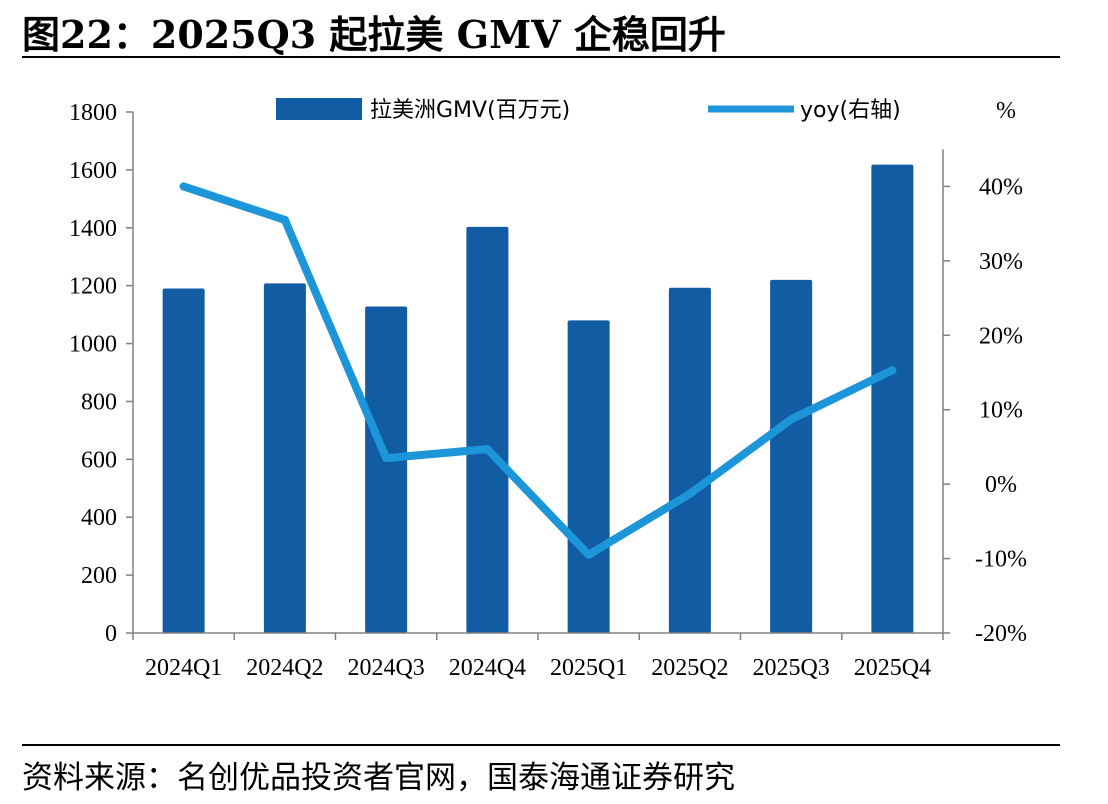 The height and width of the screenshot is (804, 1108). Describe the element at coordinates (1001, 634) in the screenshot. I see `y-right-tick-label: -20%` at that location.